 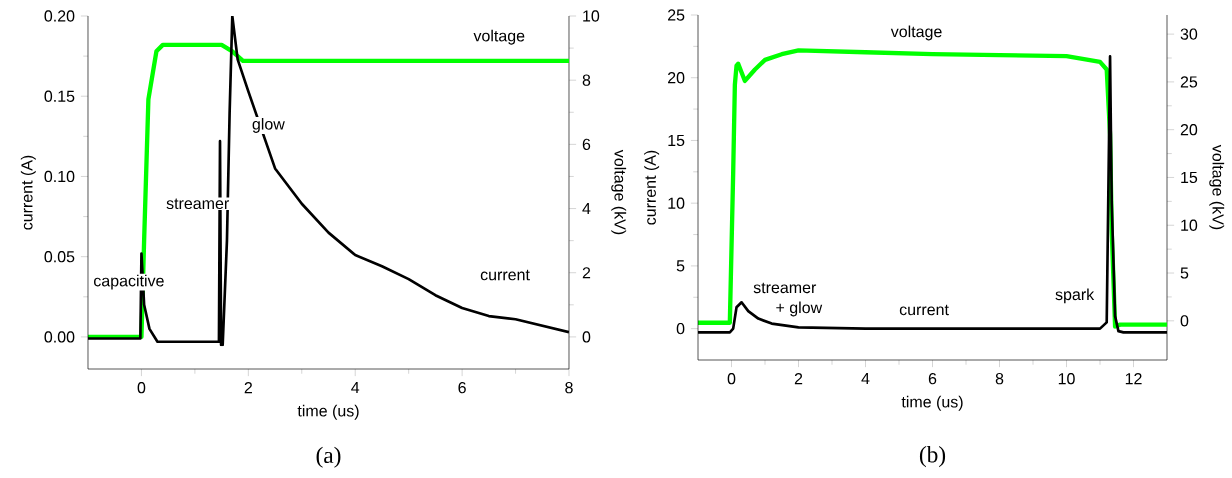 What do you see at coordinates (586, 144) in the screenshot?
I see `y2-tick-label: 6` at bounding box center [586, 144].